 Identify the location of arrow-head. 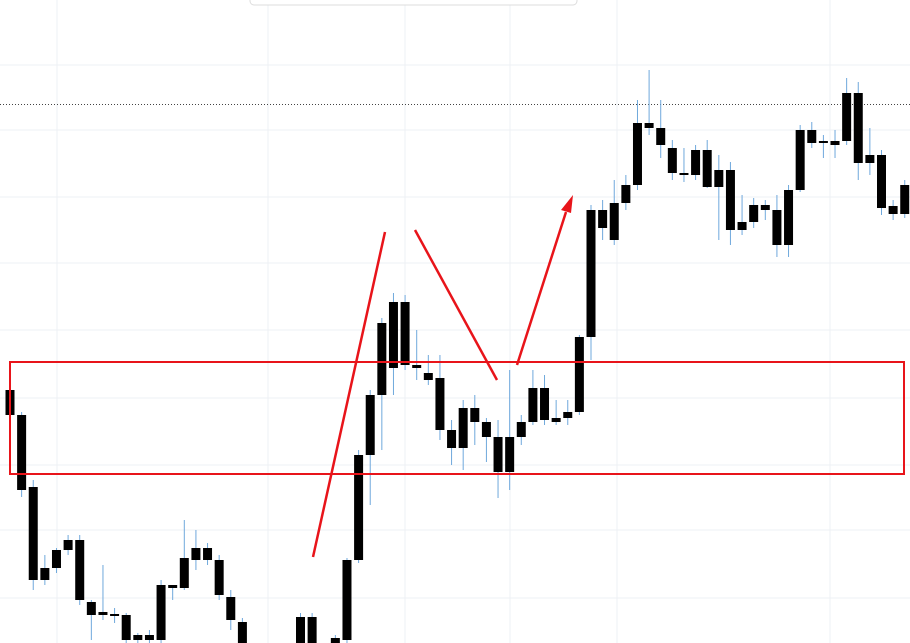
(567, 204).